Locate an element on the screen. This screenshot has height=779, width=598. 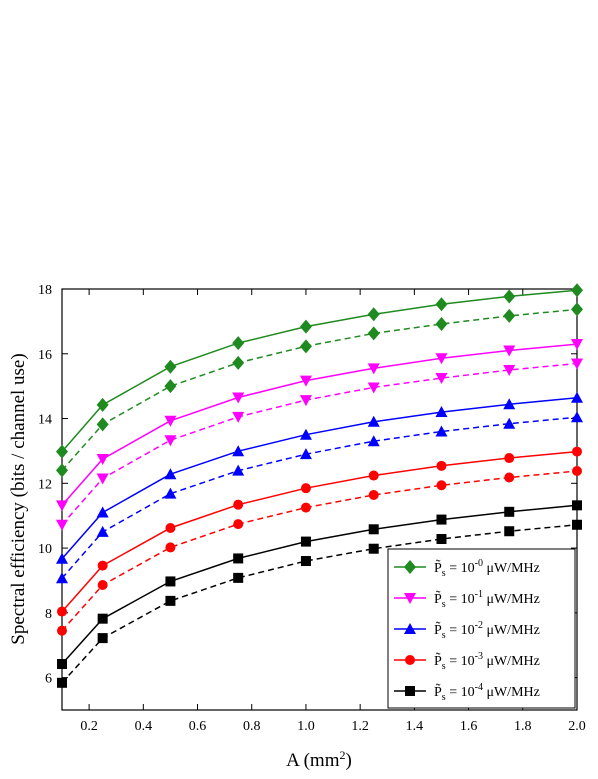
legend-label: P̃s = 10-1 μW/MHz is located at coordinates (487, 599).